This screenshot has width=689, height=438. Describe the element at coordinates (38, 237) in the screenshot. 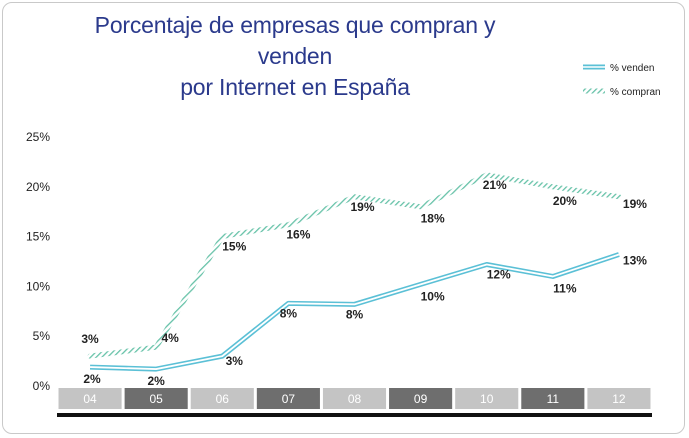

I see `y-tick-label: 15%` at that location.